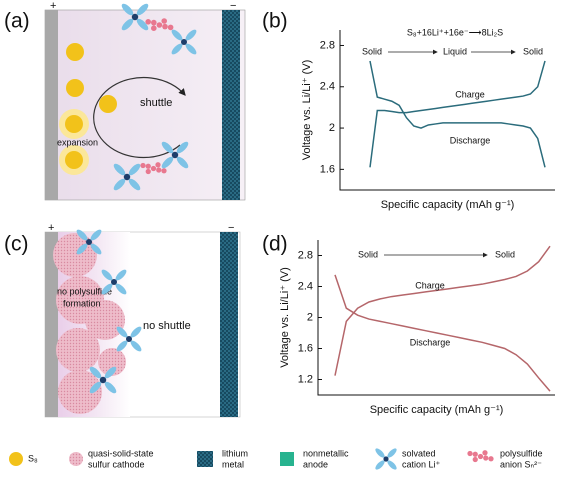  I want to click on reaction-label: S₈+16Li⁺+16e⁻⟶8Li₂S, so click(455, 32).